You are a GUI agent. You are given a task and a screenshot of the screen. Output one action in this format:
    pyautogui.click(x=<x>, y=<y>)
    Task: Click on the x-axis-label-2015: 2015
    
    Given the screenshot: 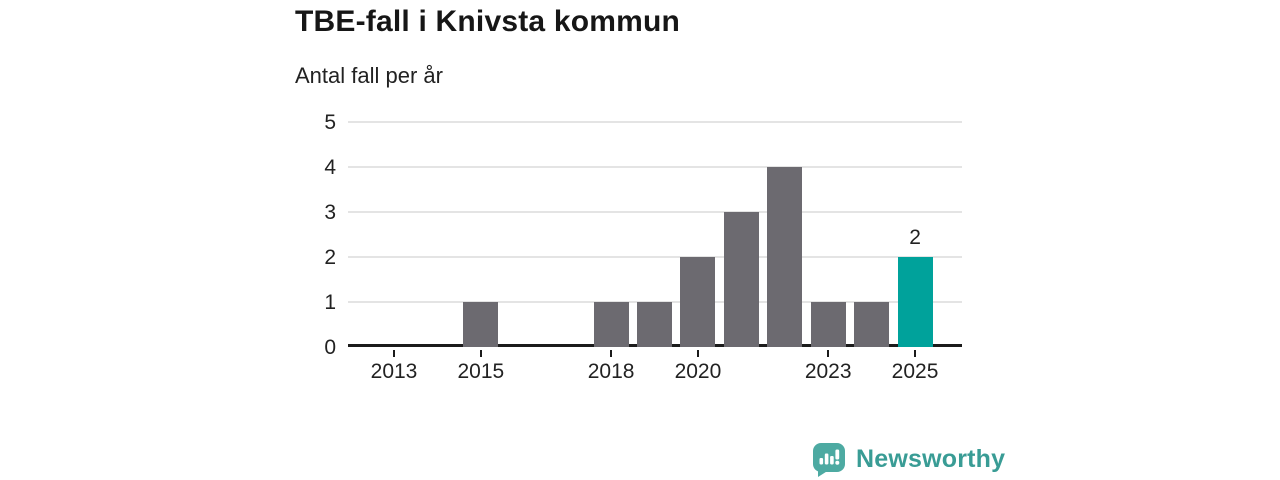 What is the action you would take?
    pyautogui.click(x=481, y=371)
    